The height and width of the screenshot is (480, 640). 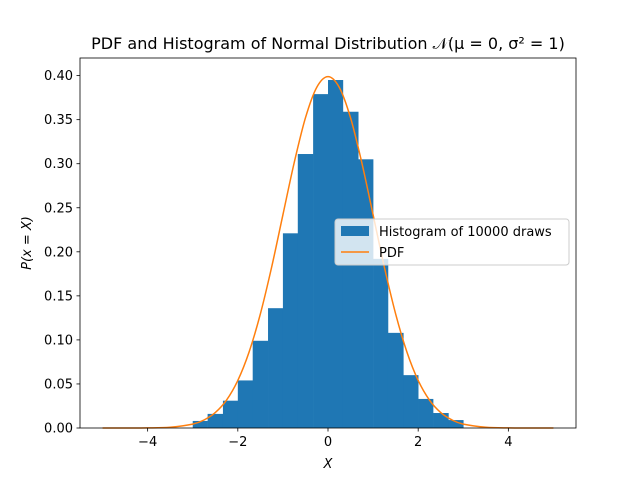 What do you see at coordinates (58, 76) in the screenshot?
I see `y-tick-label: 0.40` at bounding box center [58, 76].